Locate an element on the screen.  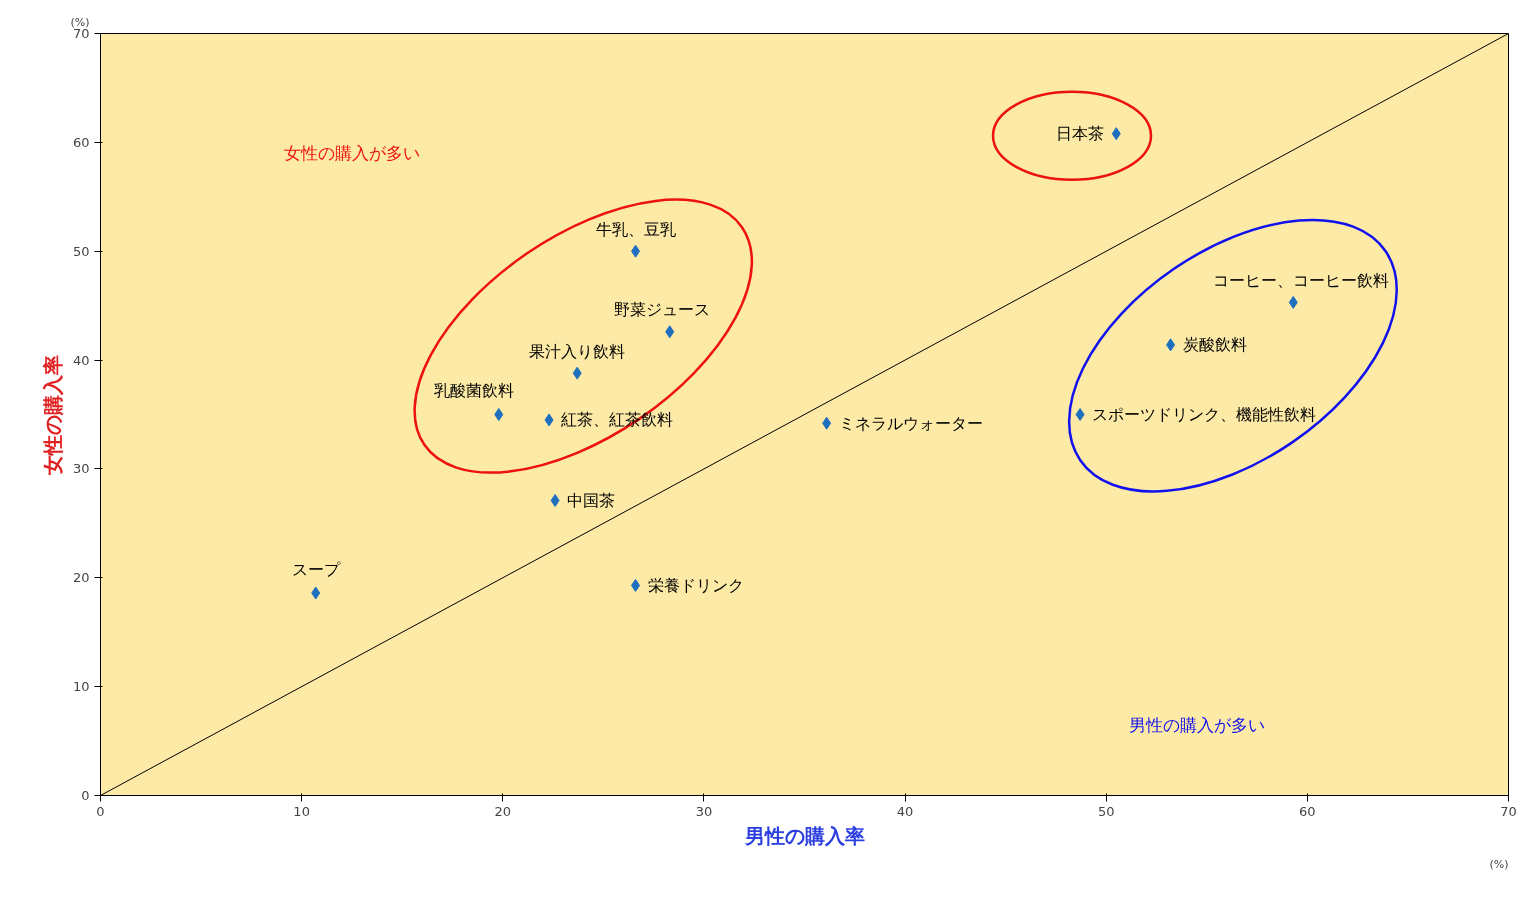
annotation: スープ is located at coordinates (316, 569).